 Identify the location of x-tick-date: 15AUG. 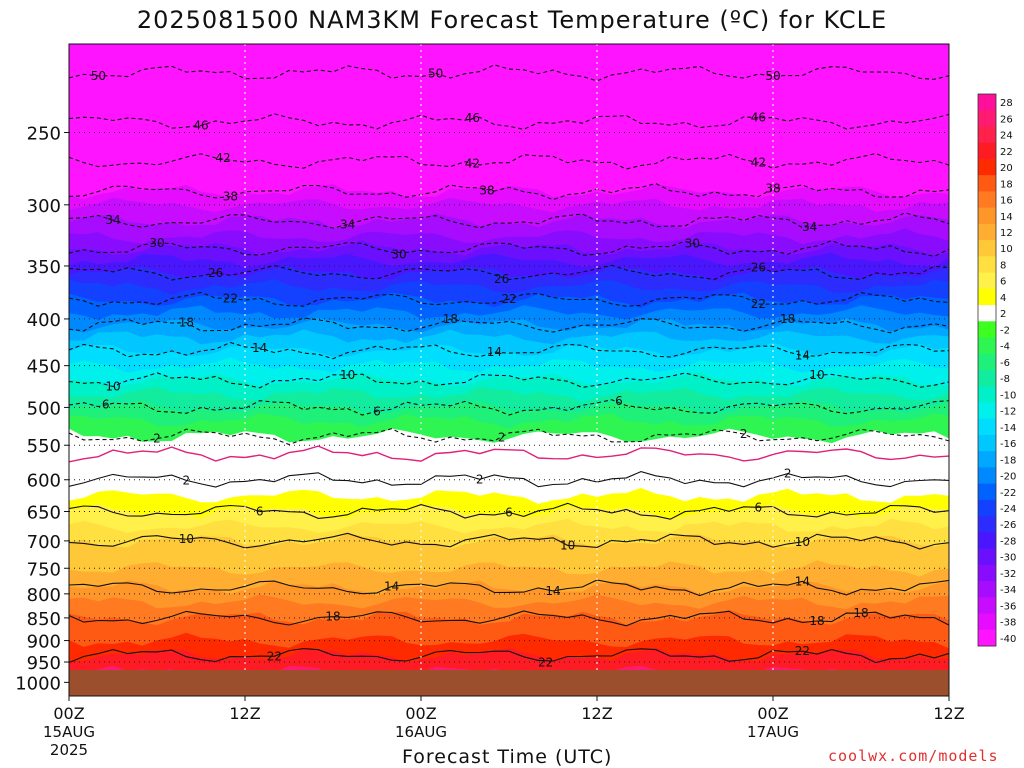
(69, 732).